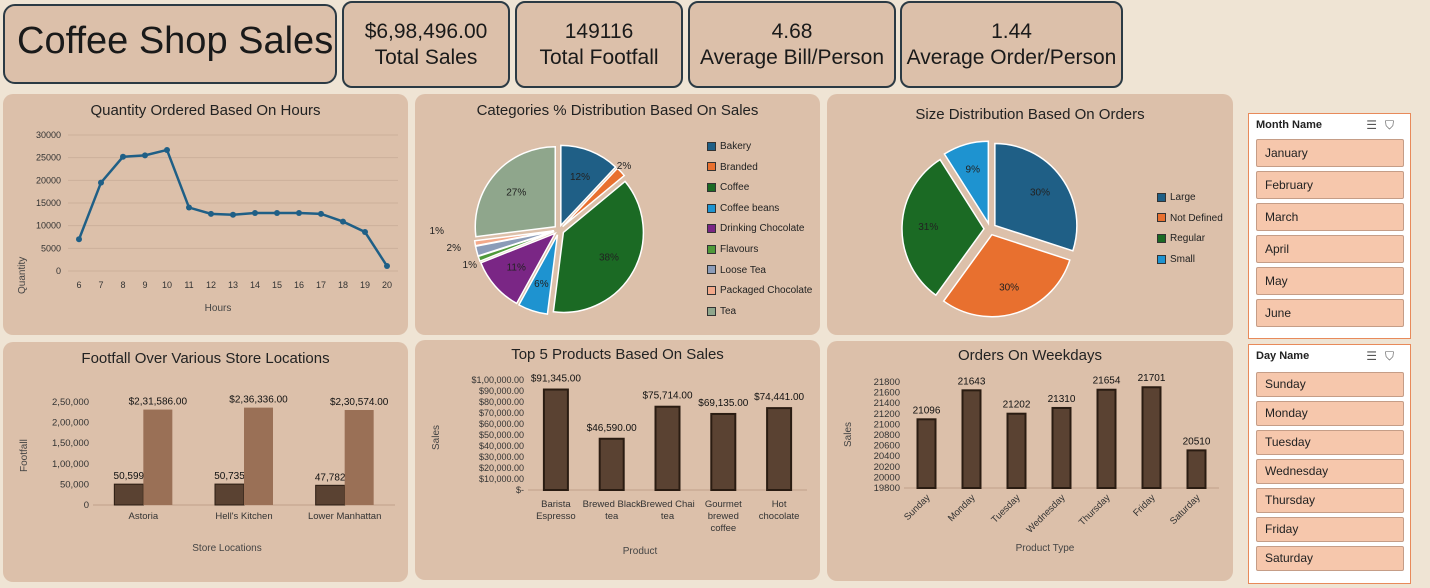 The width and height of the screenshot is (1430, 588). Describe the element at coordinates (1330, 500) in the screenshot. I see `slicer-item-thursday: Thursday` at that location.